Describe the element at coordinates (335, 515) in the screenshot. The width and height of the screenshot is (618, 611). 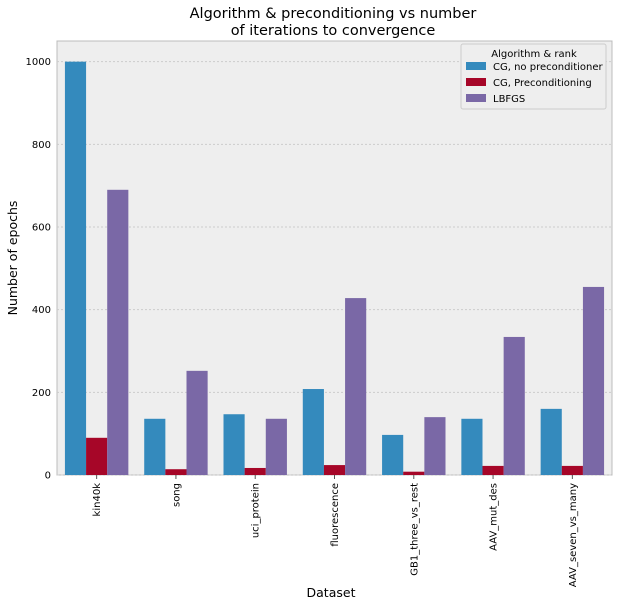
I see `x-tick-label: fluorescence` at that location.